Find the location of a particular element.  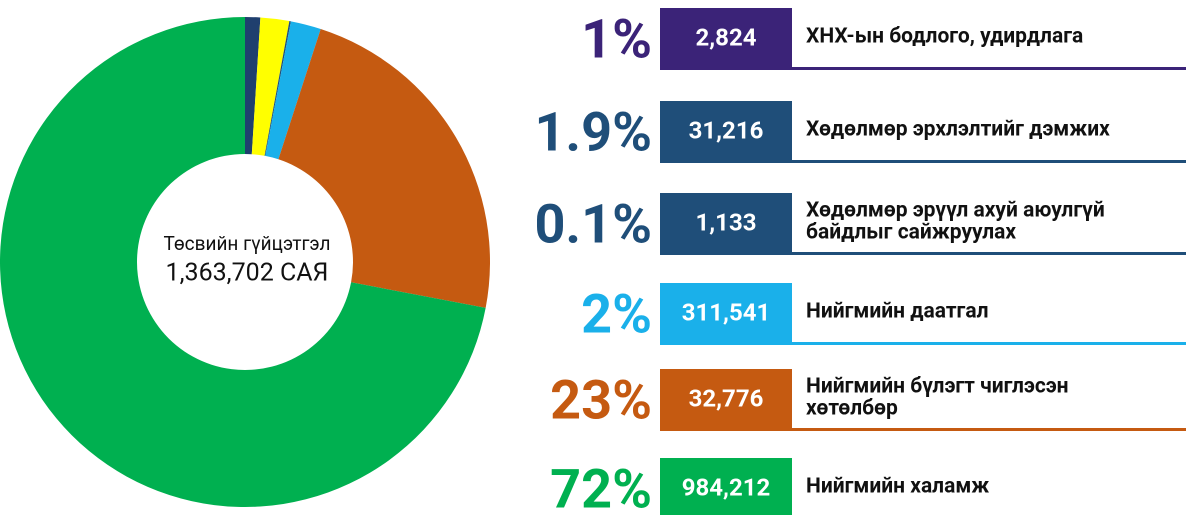

amount-label: 31,216 is located at coordinates (726, 130).